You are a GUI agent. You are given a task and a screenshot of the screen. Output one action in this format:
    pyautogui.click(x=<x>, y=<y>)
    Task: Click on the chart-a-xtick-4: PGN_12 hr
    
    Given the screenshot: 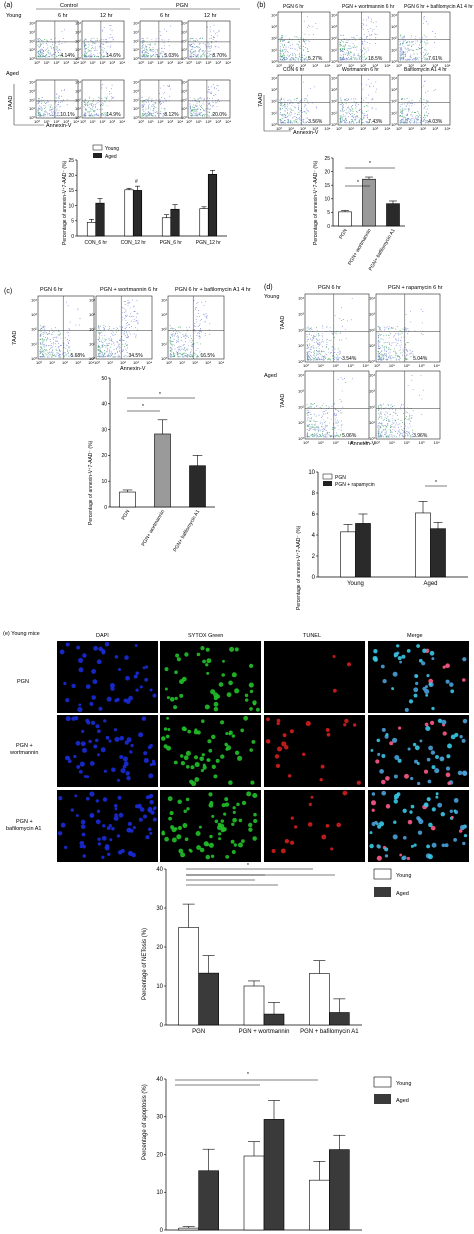 What is the action you would take?
    pyautogui.click(x=208, y=243)
    